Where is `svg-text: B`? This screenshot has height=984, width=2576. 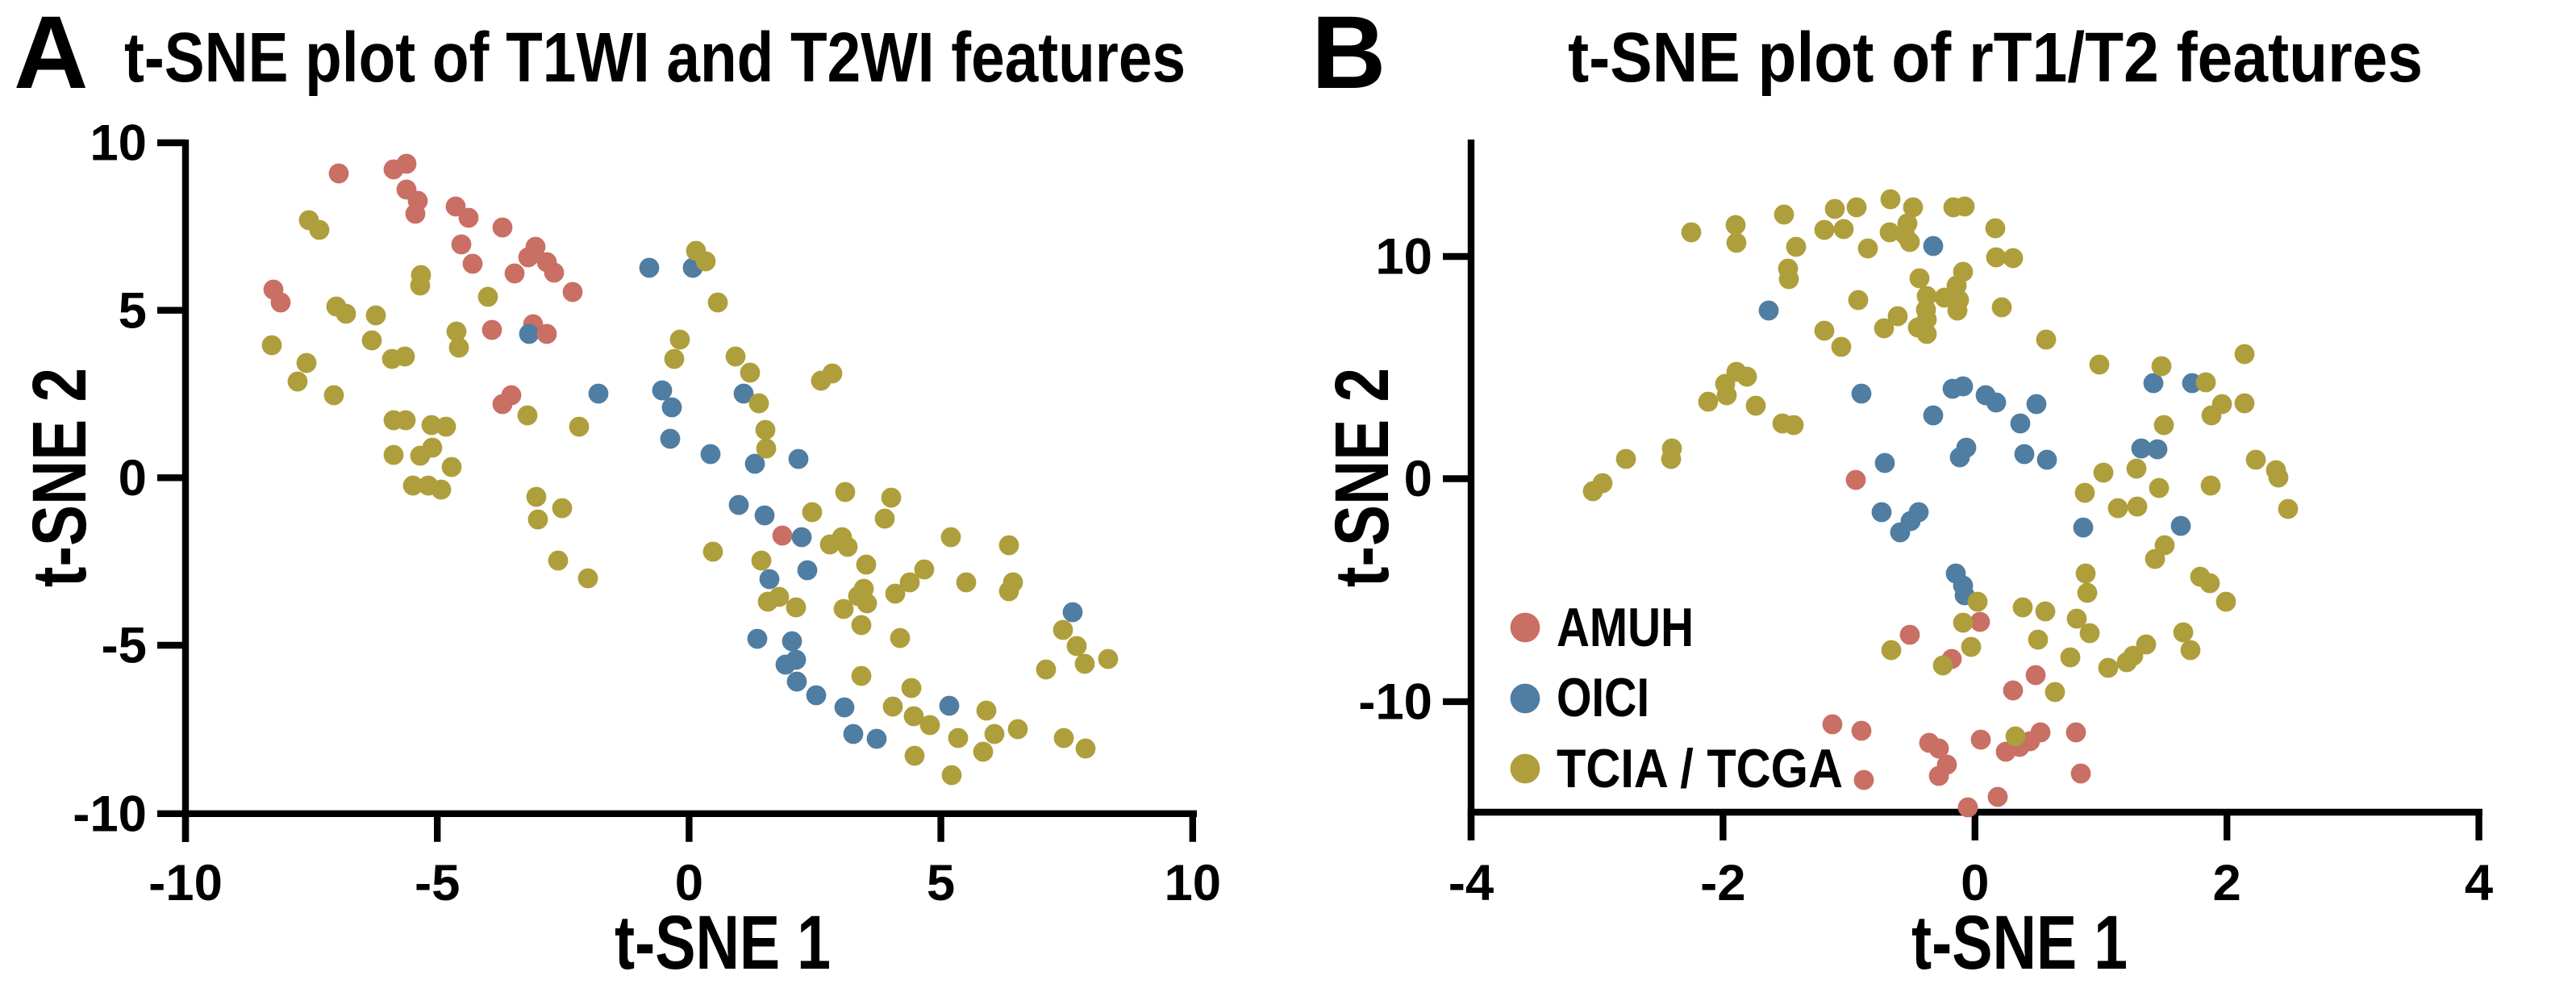 svg-text: B is located at coordinates (1348, 55).